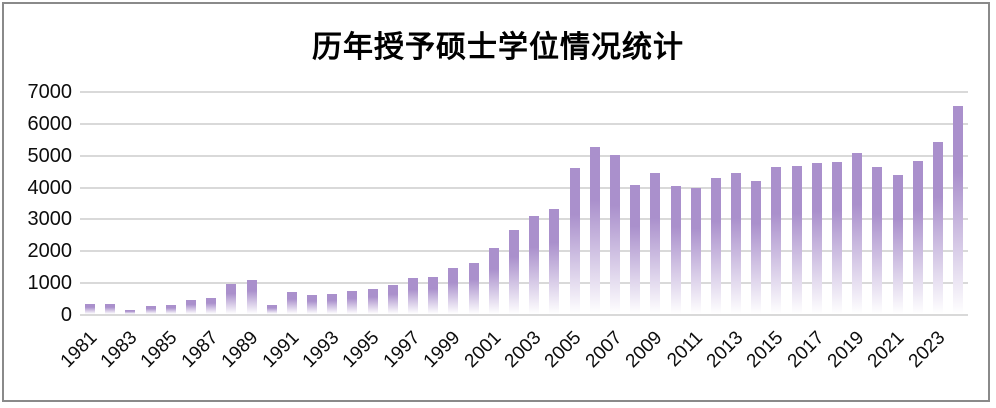  I want to click on bar-1991, so click(291, 303).